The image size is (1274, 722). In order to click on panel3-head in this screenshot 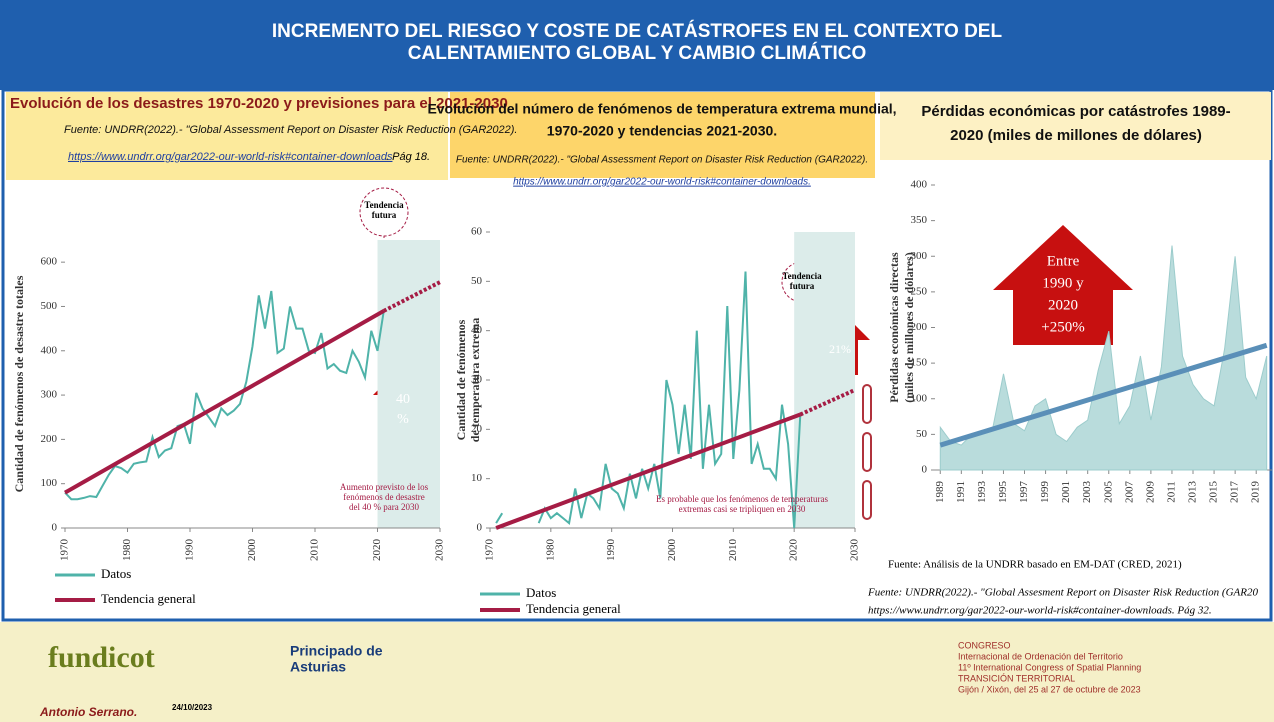, I will do `click(1075, 126)`.